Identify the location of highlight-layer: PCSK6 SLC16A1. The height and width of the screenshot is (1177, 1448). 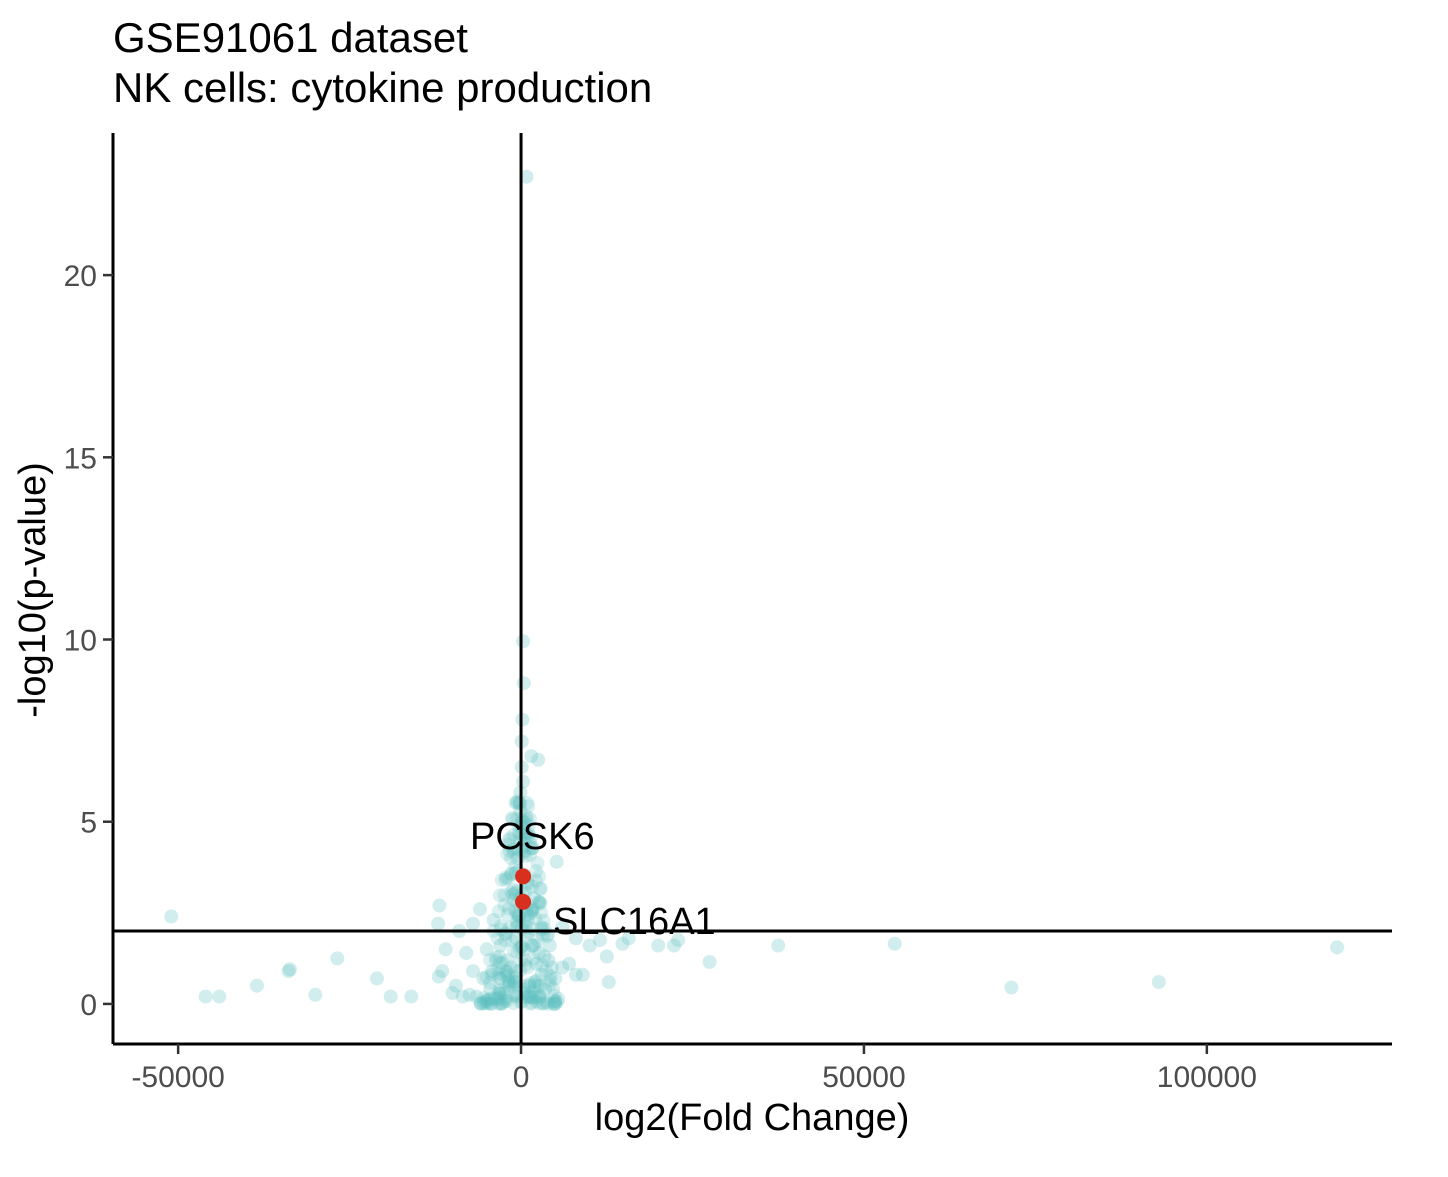
(593, 879).